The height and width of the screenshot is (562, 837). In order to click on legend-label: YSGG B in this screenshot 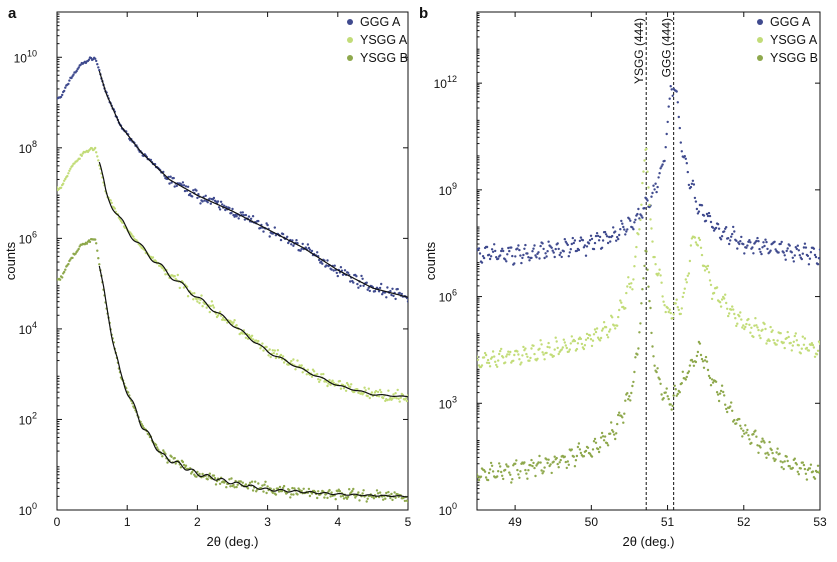, I will do `click(384, 58)`.